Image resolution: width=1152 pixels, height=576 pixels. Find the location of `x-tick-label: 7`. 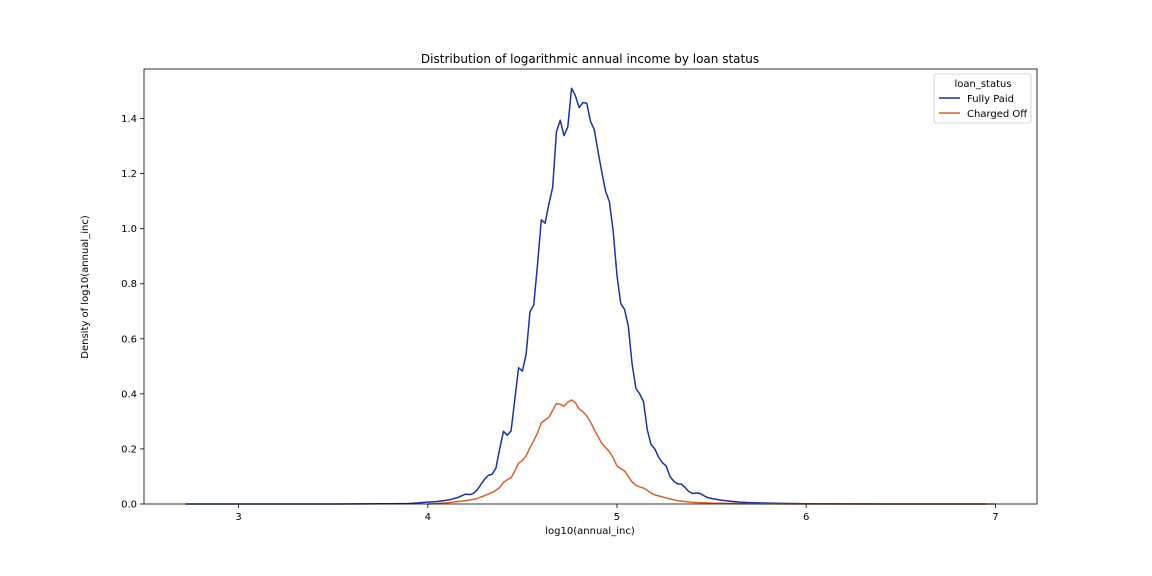

x-tick-label: 7 is located at coordinates (995, 517).